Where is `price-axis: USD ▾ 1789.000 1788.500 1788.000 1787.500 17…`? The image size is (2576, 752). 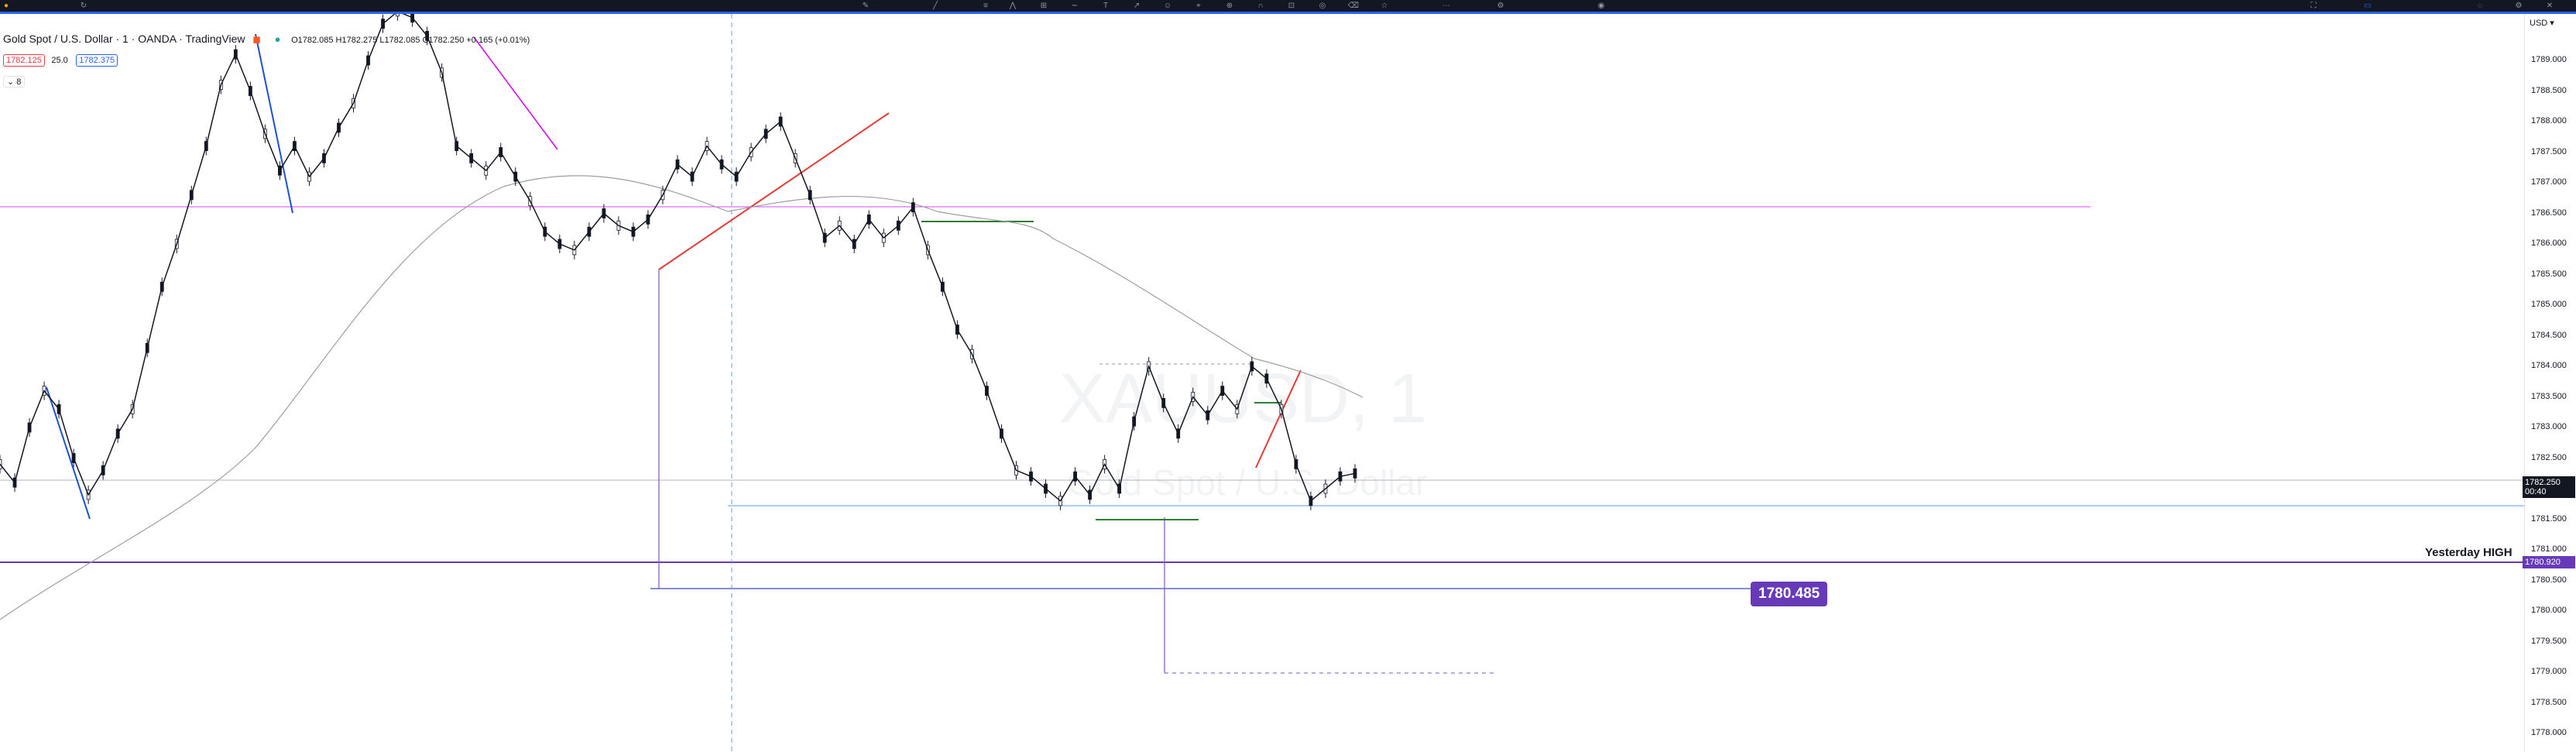 price-axis: USD ▾ 1789.000 1788.500 1788.000 1787.500 17… is located at coordinates (2550, 383).